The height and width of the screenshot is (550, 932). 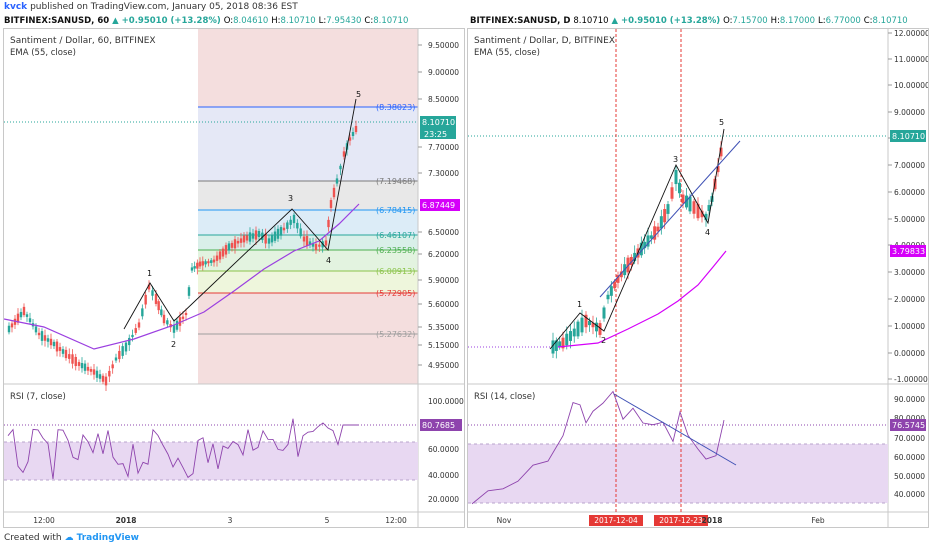 I want to click on fib-level-label: (5.27632), so click(x=395, y=334).